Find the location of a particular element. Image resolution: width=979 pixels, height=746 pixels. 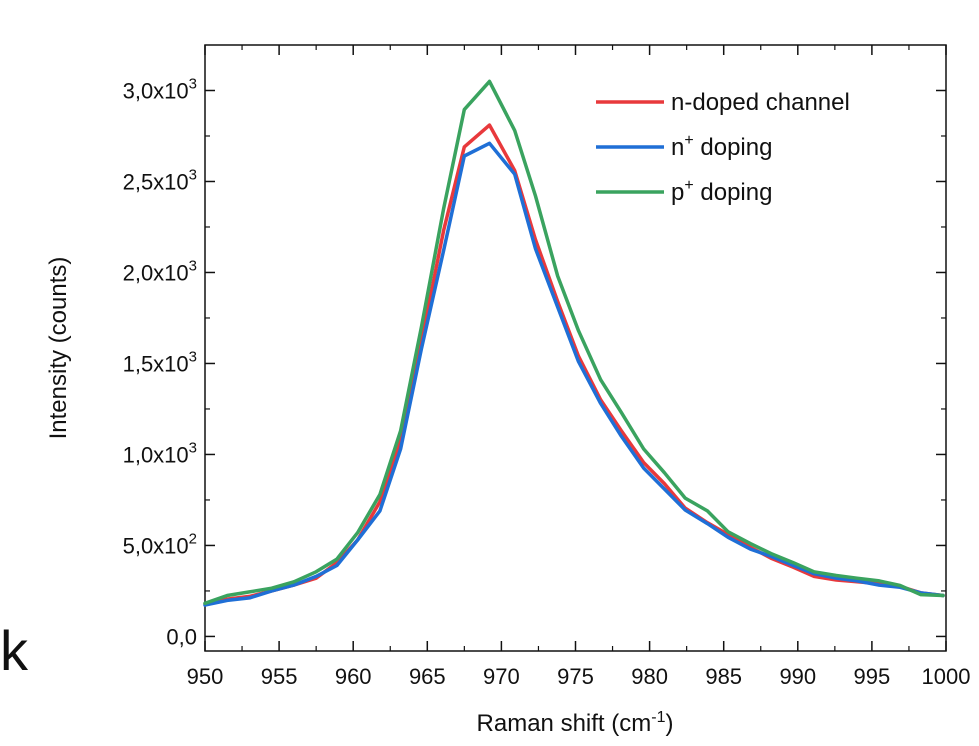

x-tick-label: 975 is located at coordinates (575, 676).